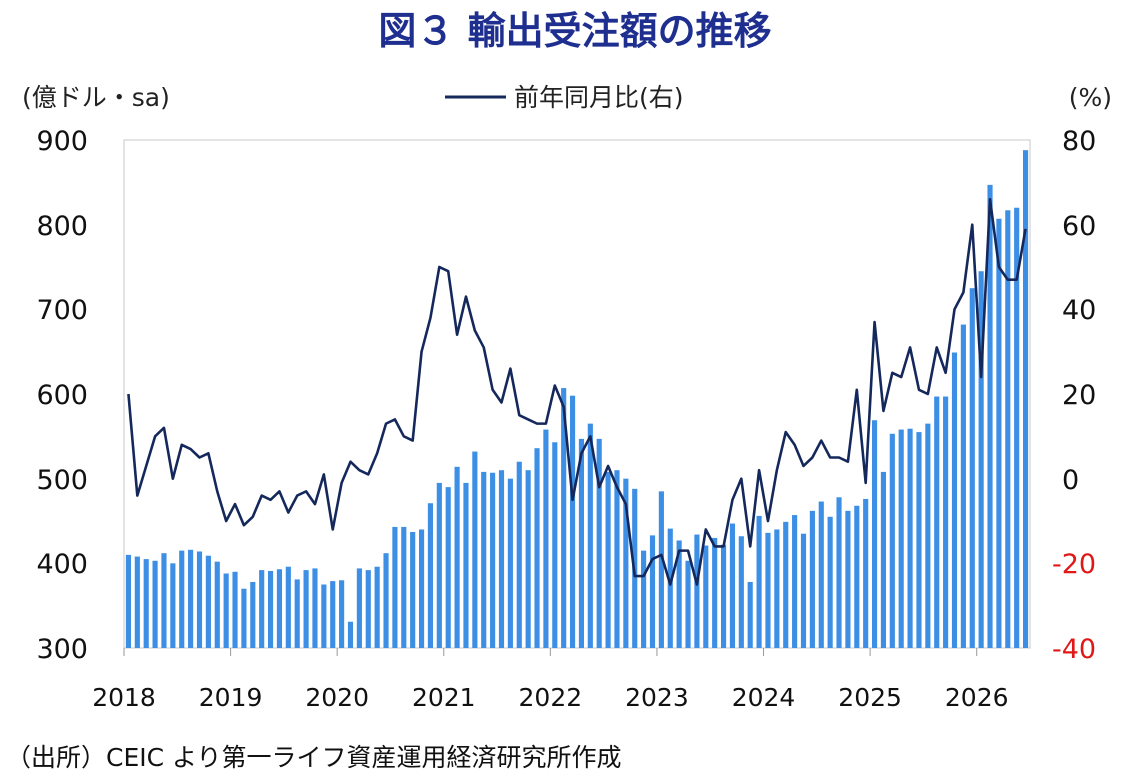 The height and width of the screenshot is (783, 1137). What do you see at coordinates (231, 697) in the screenshot?
I see `x-tick-label: 2019` at bounding box center [231, 697].